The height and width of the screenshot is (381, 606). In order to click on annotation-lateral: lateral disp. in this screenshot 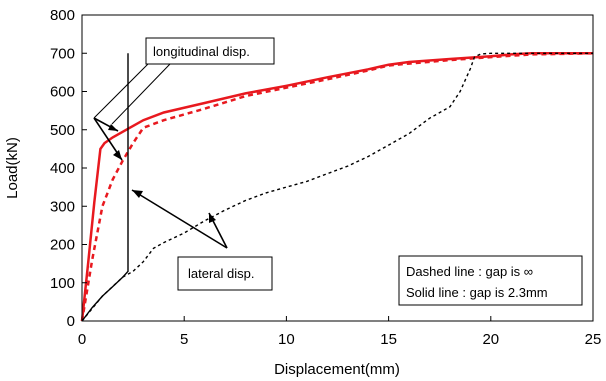, I will do `click(202, 240)`.